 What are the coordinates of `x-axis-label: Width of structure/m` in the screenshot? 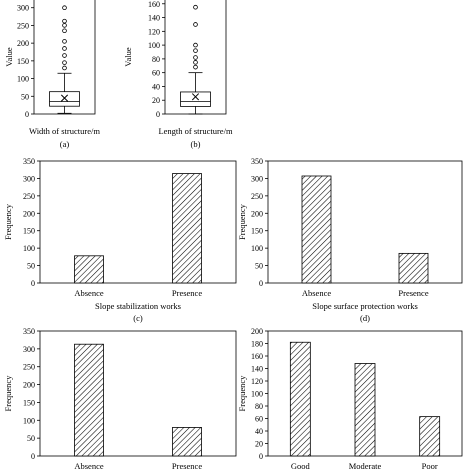 It's located at (64, 131).